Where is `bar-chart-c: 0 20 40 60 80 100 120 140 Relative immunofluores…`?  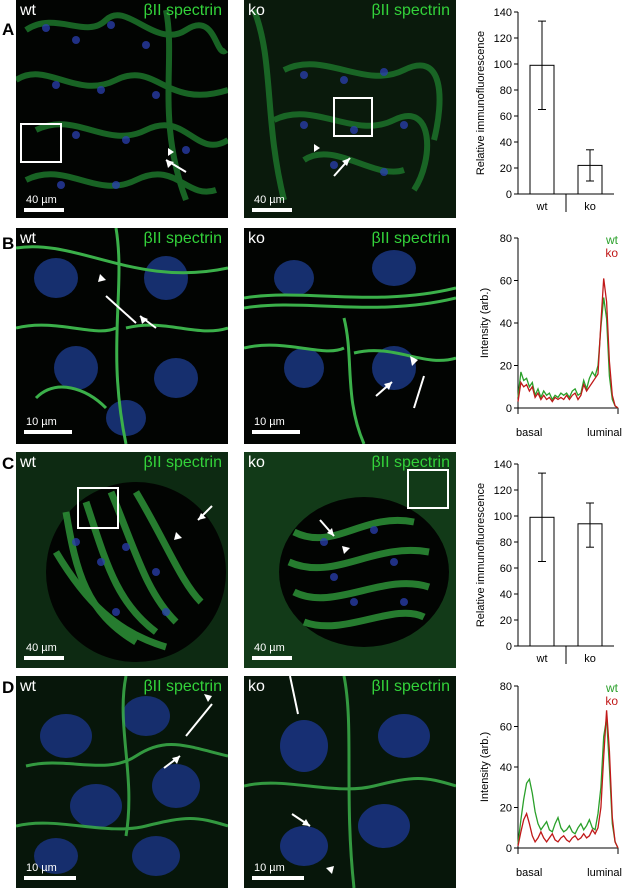
bar-chart-c: 0 20 40 60 80 100 120 140 Relative immunofluores… is located at coordinates (544, 562).